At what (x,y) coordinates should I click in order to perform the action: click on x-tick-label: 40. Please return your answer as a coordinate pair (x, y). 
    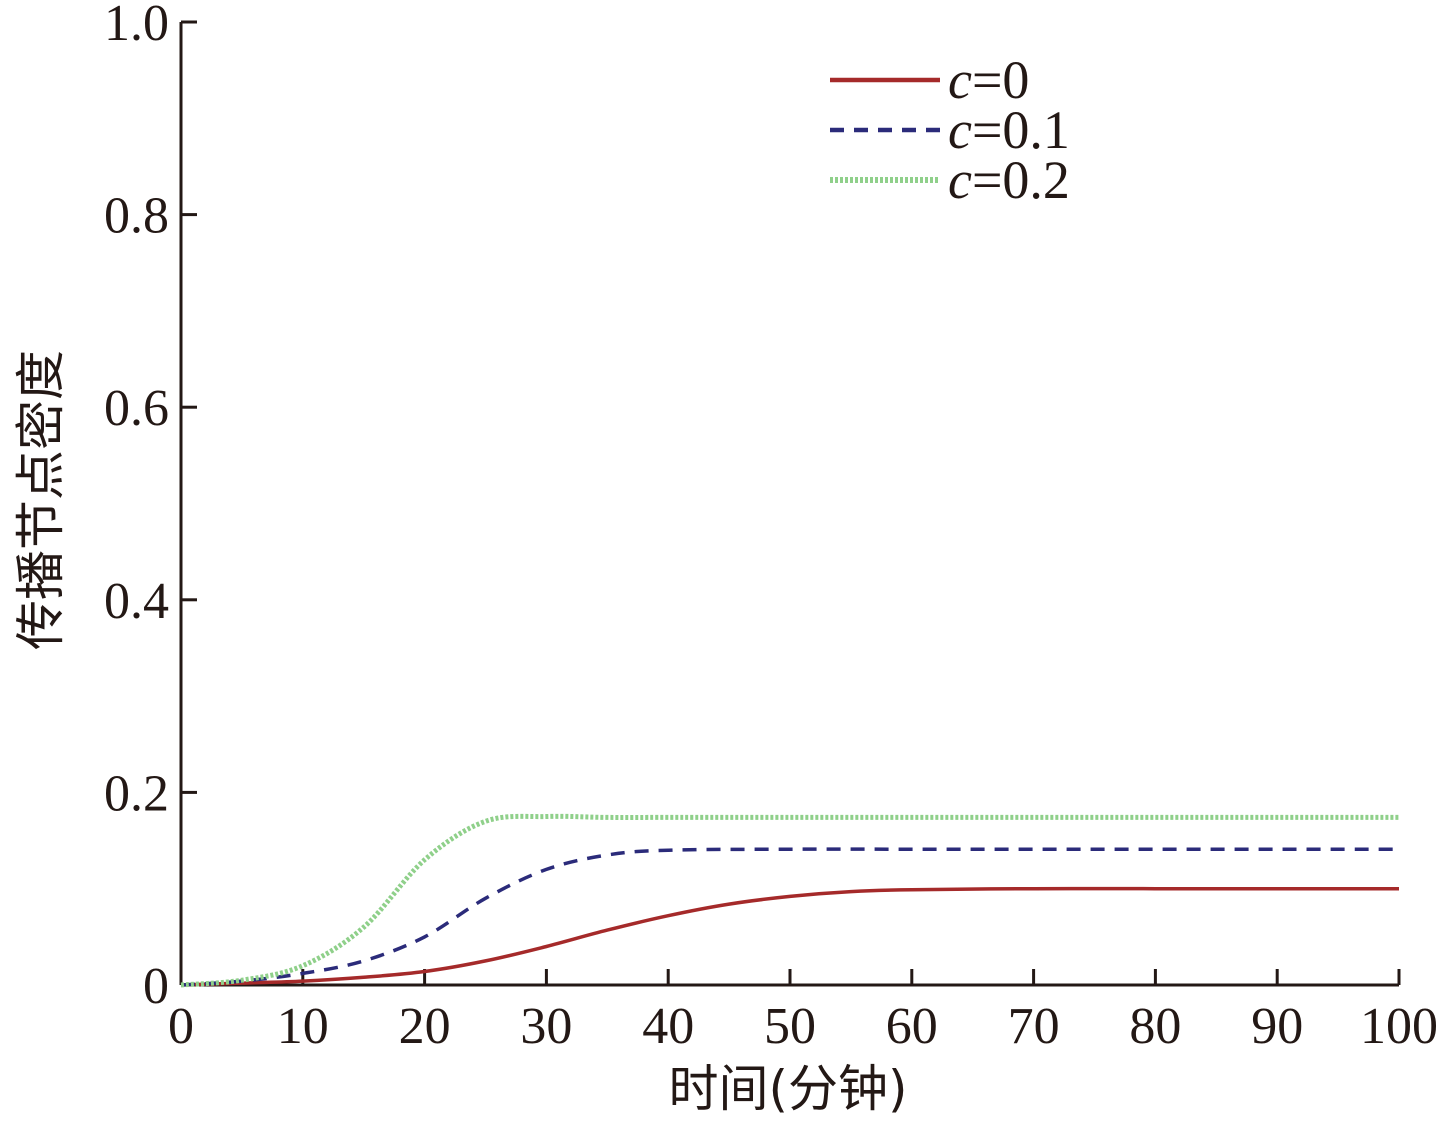
    Looking at the image, I should click on (668, 1026).